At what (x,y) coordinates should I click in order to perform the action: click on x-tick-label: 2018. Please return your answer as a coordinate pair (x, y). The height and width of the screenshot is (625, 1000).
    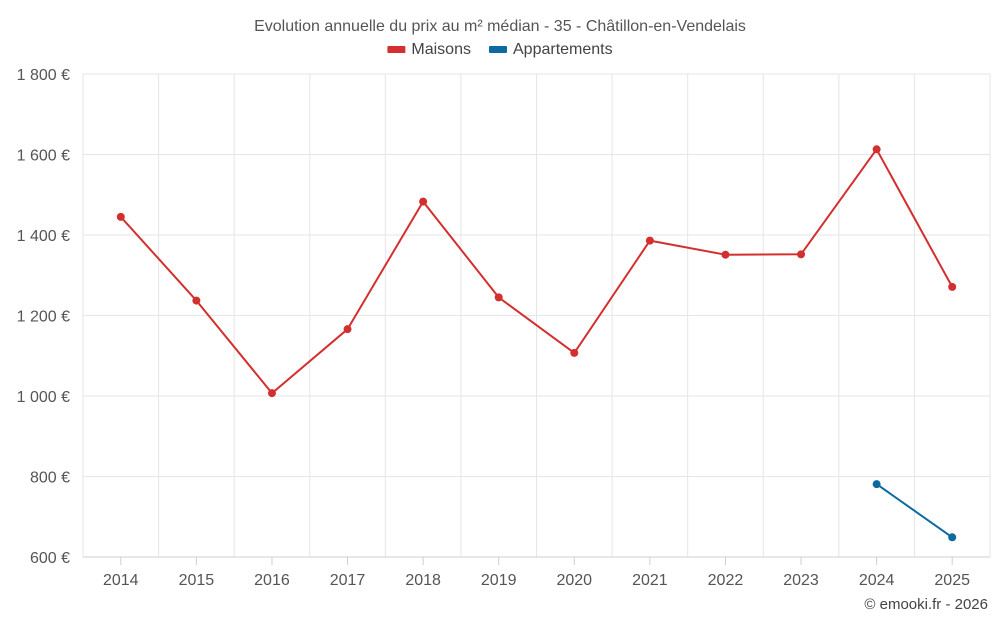
    Looking at the image, I should click on (423, 580).